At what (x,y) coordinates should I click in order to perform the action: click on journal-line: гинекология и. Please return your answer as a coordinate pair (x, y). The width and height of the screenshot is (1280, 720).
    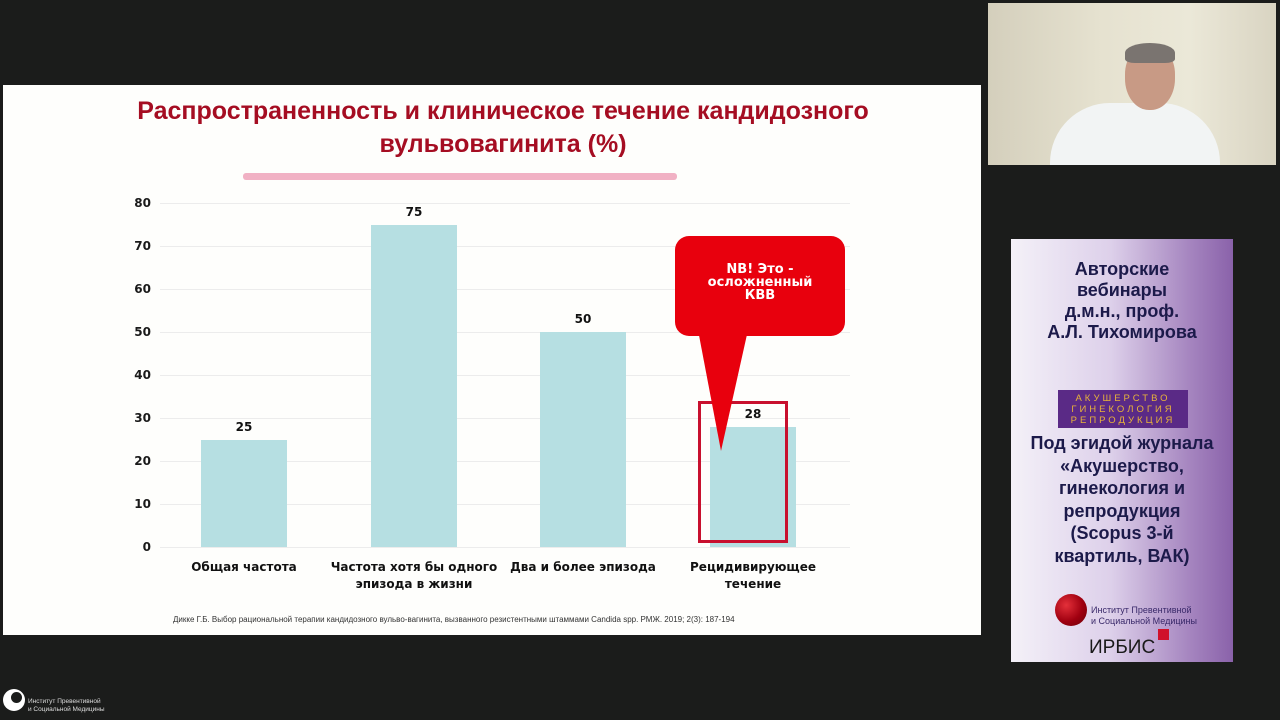
    Looking at the image, I should click on (1122, 488).